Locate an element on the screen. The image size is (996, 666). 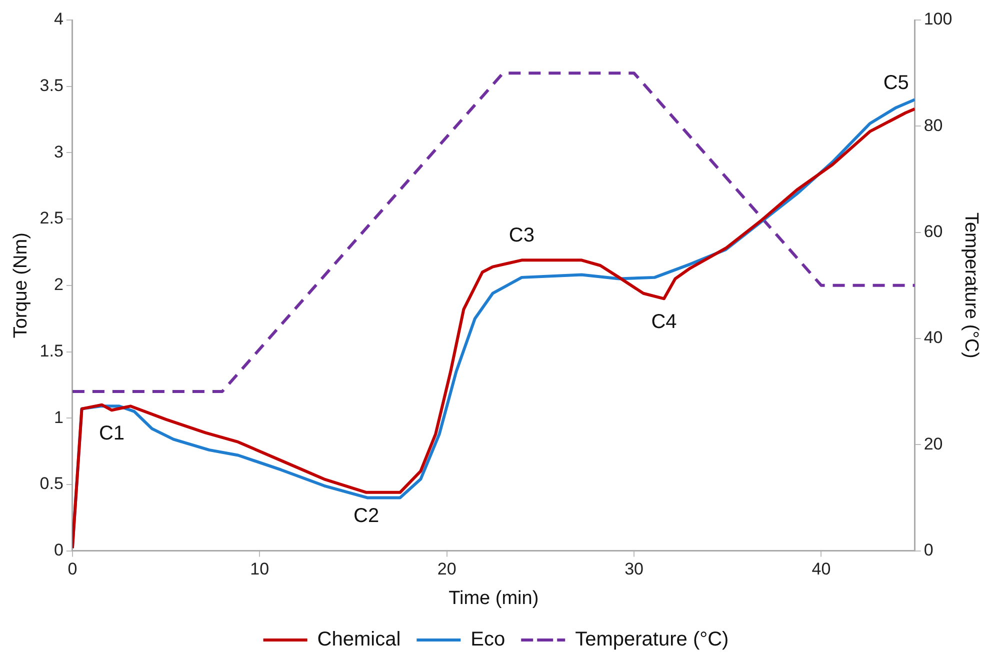
y-tick-label: 2 is located at coordinates (59, 284).